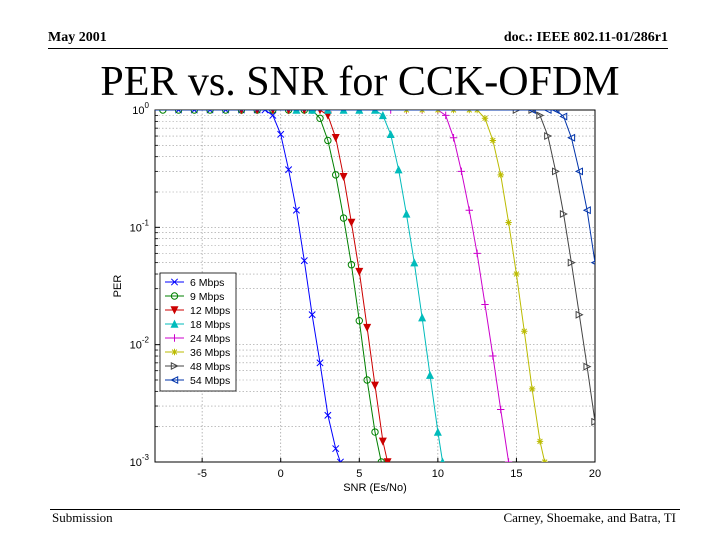  What do you see at coordinates (210, 353) in the screenshot?
I see `legend-label: 36 Mbps` at bounding box center [210, 353].